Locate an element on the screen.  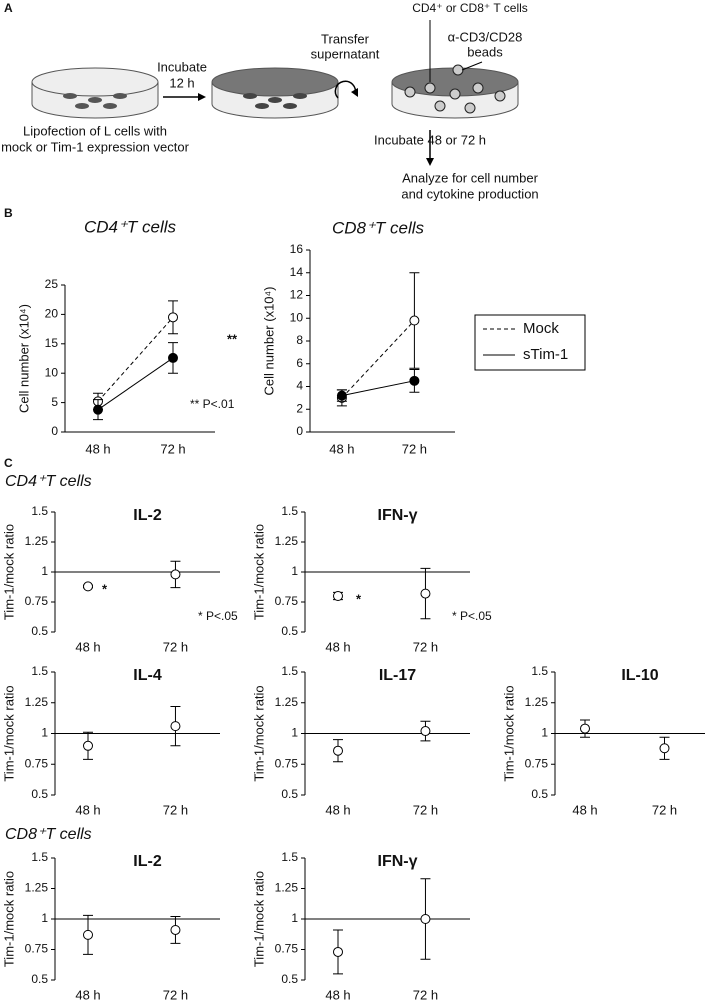
chart-title: IL-17 is located at coordinates (397, 675).